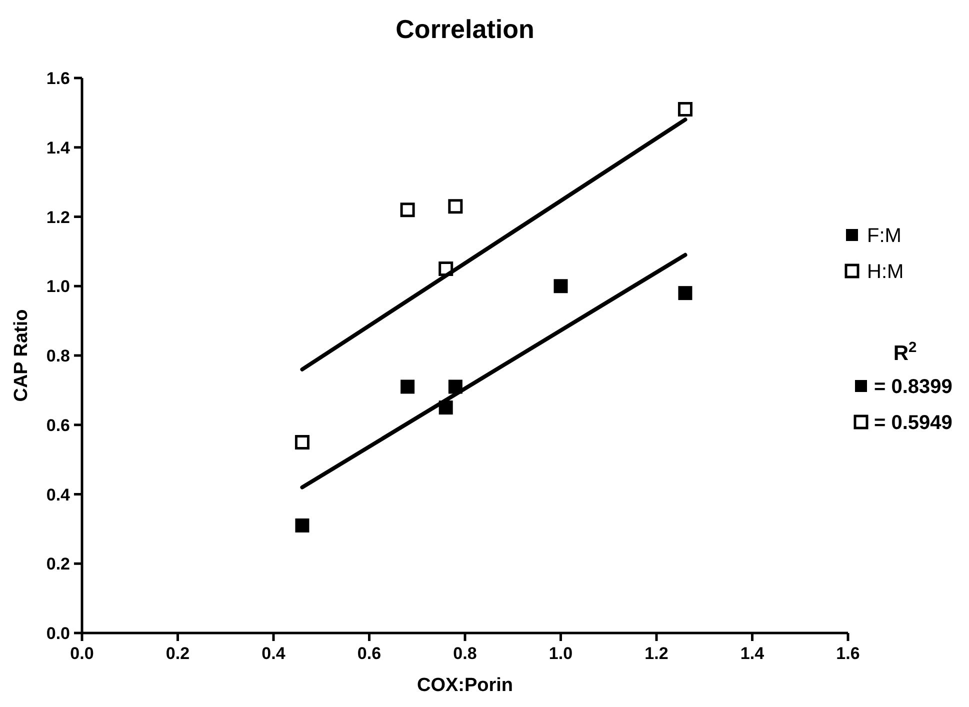 Image resolution: width=969 pixels, height=707 pixels. Describe the element at coordinates (913, 387) in the screenshot. I see `text: = 0.8399` at that location.